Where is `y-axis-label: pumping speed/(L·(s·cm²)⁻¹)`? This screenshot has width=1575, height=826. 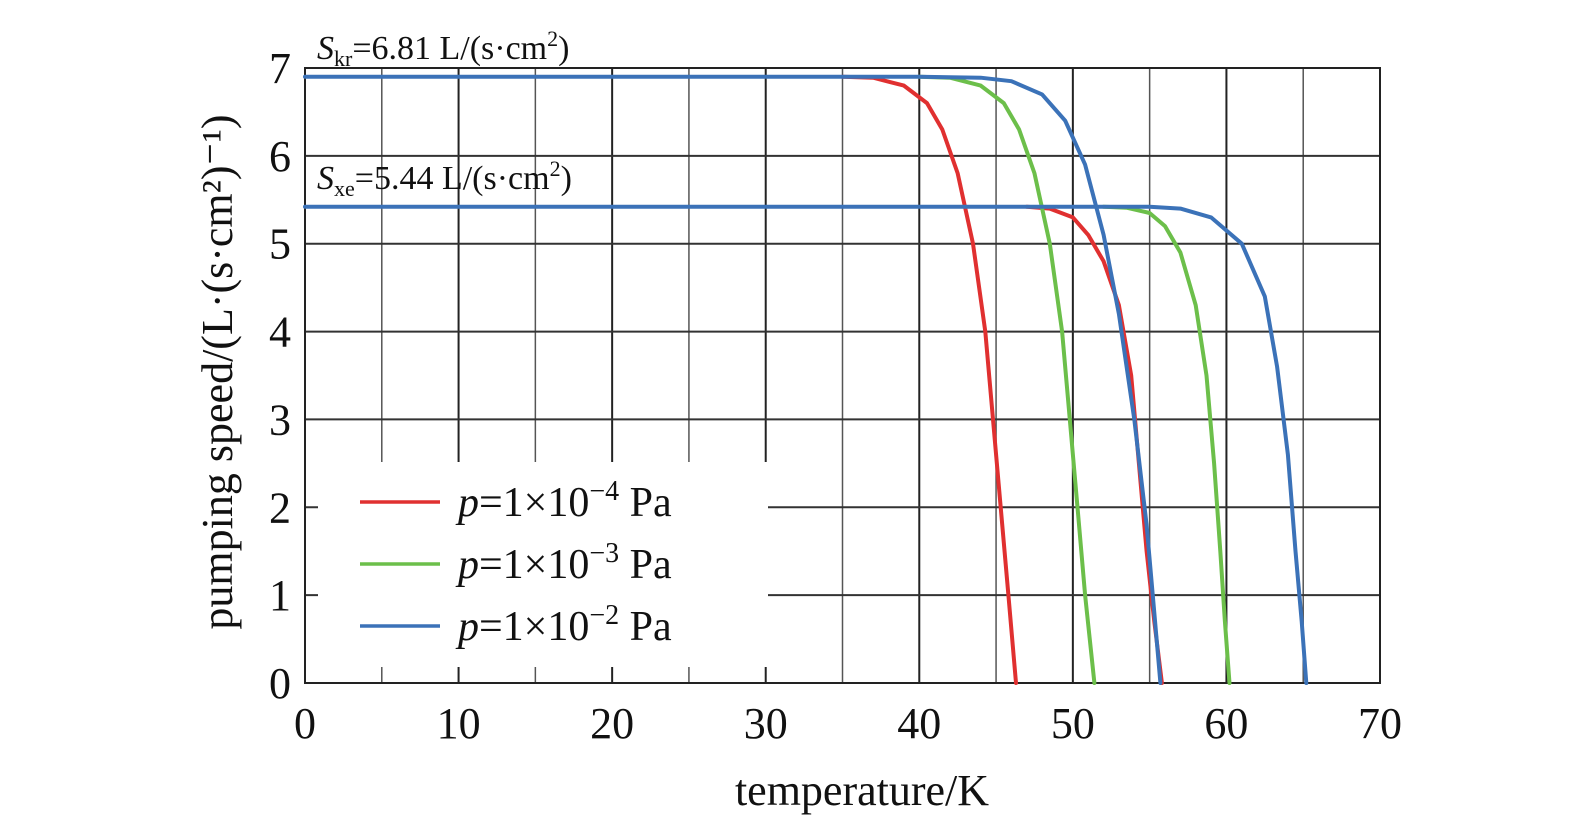
y-axis-label: pumping speed/(L·(s·cm²)⁻¹) is located at coordinates (217, 371).